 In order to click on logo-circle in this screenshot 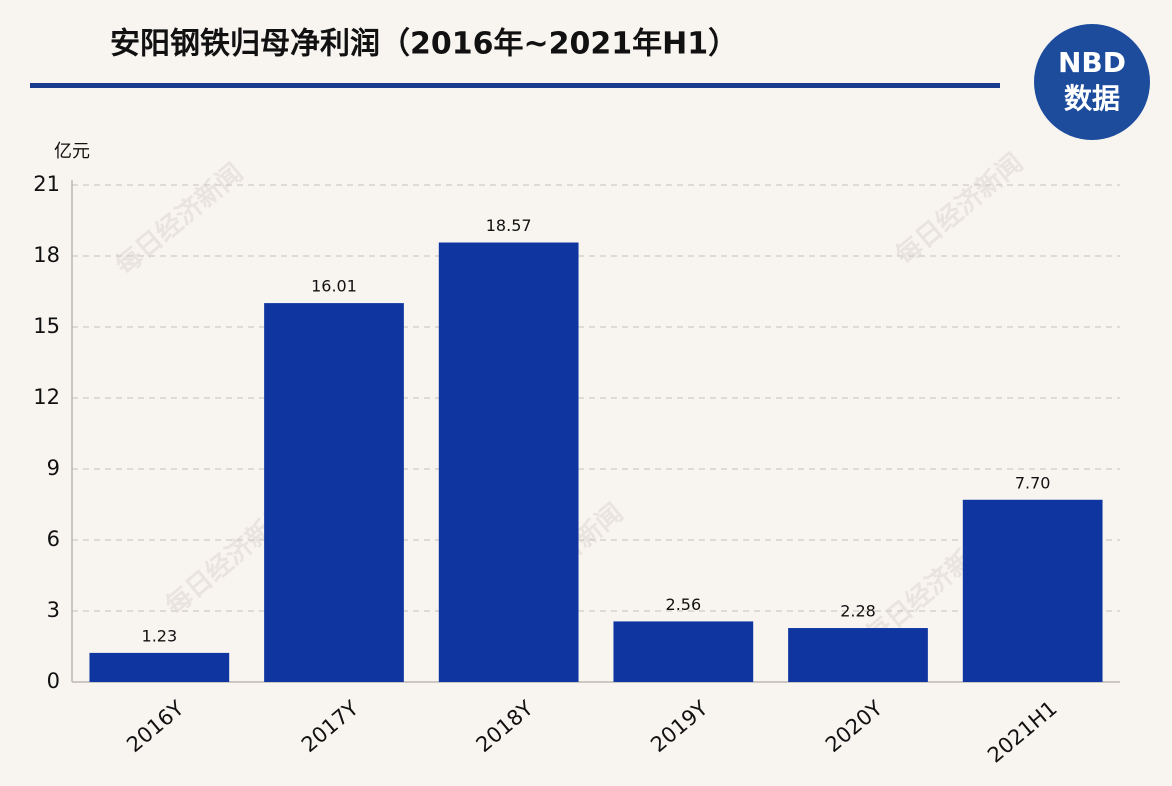, I will do `click(1092, 82)`.